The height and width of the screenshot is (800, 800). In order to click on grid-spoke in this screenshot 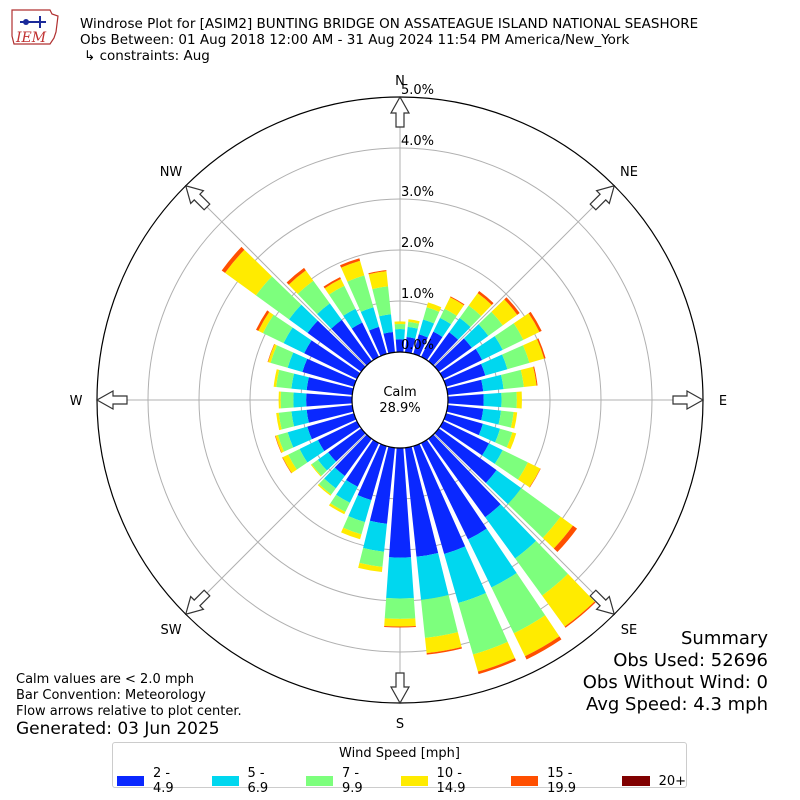, I will do `click(276, 524)`.